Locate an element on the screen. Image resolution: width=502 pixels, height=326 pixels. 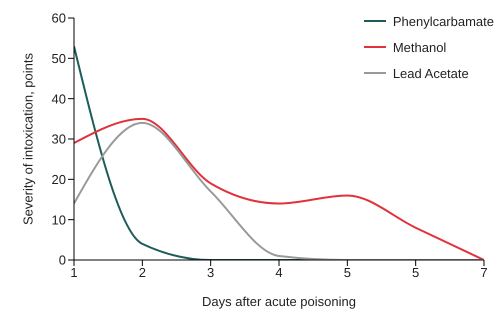
y-axis-title: Severity of intoxication, points is located at coordinates (28, 138).